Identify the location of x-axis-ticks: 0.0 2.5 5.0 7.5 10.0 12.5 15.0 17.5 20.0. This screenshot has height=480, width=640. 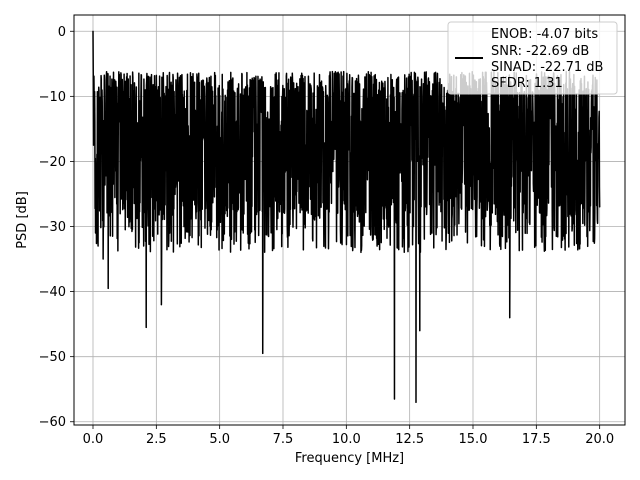
(348, 436).